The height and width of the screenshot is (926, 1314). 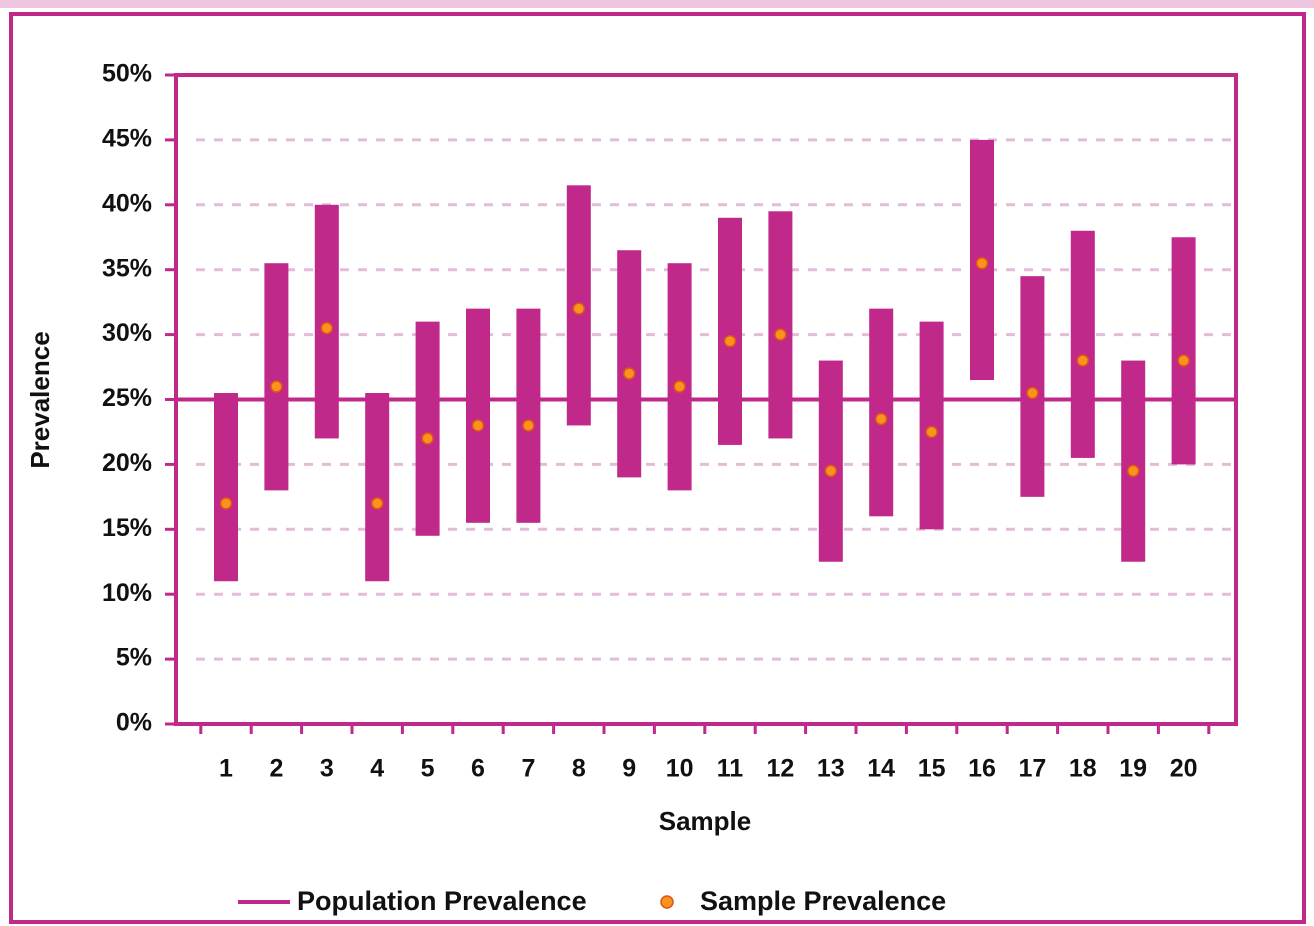 I want to click on y-tick-label: 35%, so click(x=127, y=268).